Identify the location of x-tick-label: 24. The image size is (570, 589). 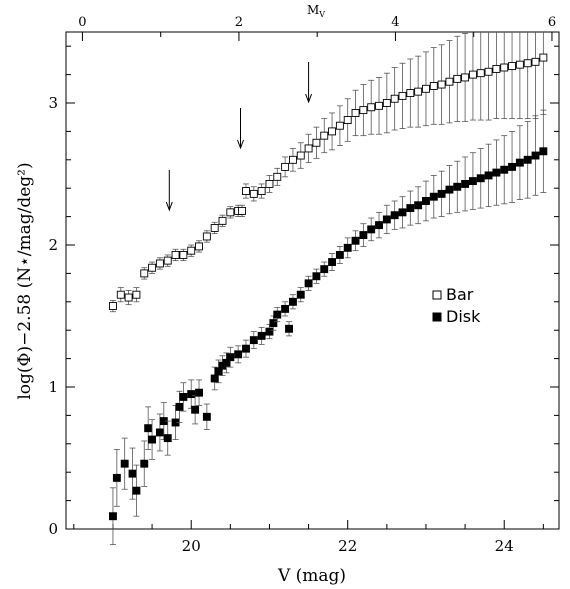
(504, 546).